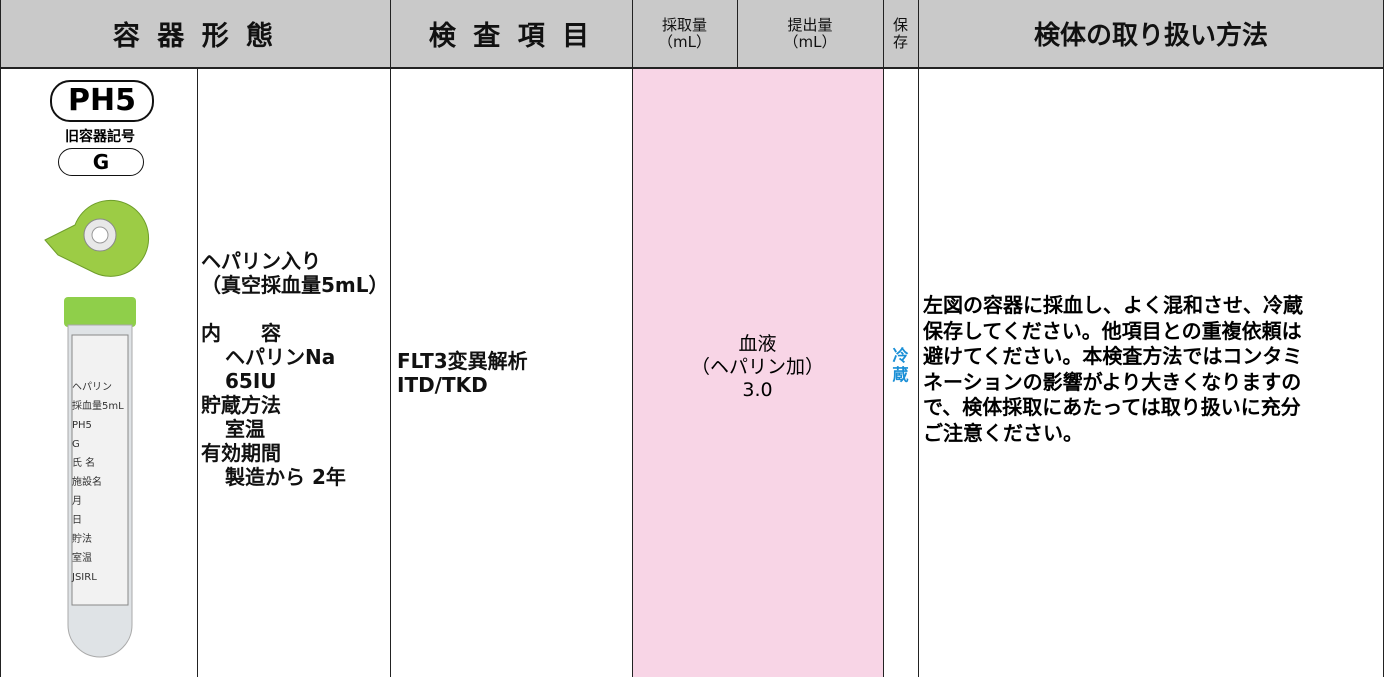 Image resolution: width=1384 pixels, height=677 pixels. I want to click on handling-line: 避けてください。本検査方法ではコンタミ, so click(1113, 356).